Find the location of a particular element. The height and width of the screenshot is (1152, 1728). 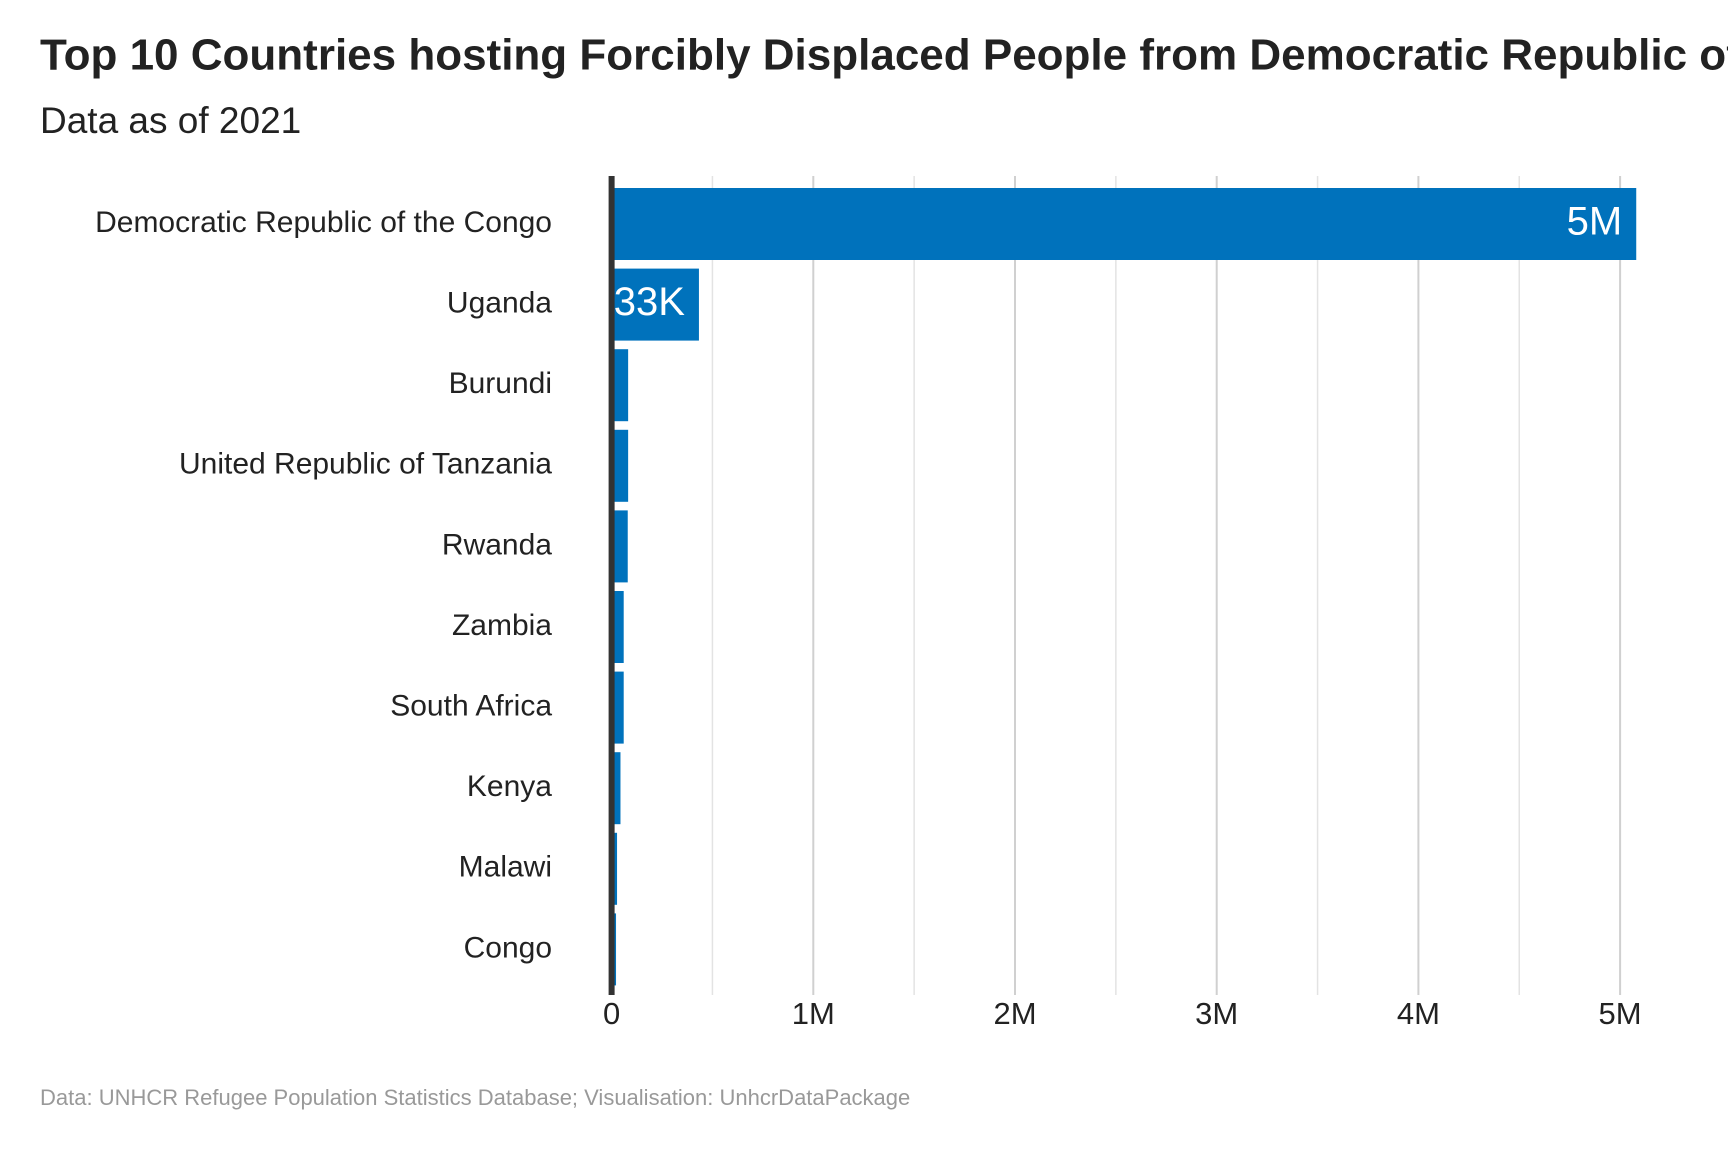

y-tick-label: United Republic of Tanzania is located at coordinates (365, 464).